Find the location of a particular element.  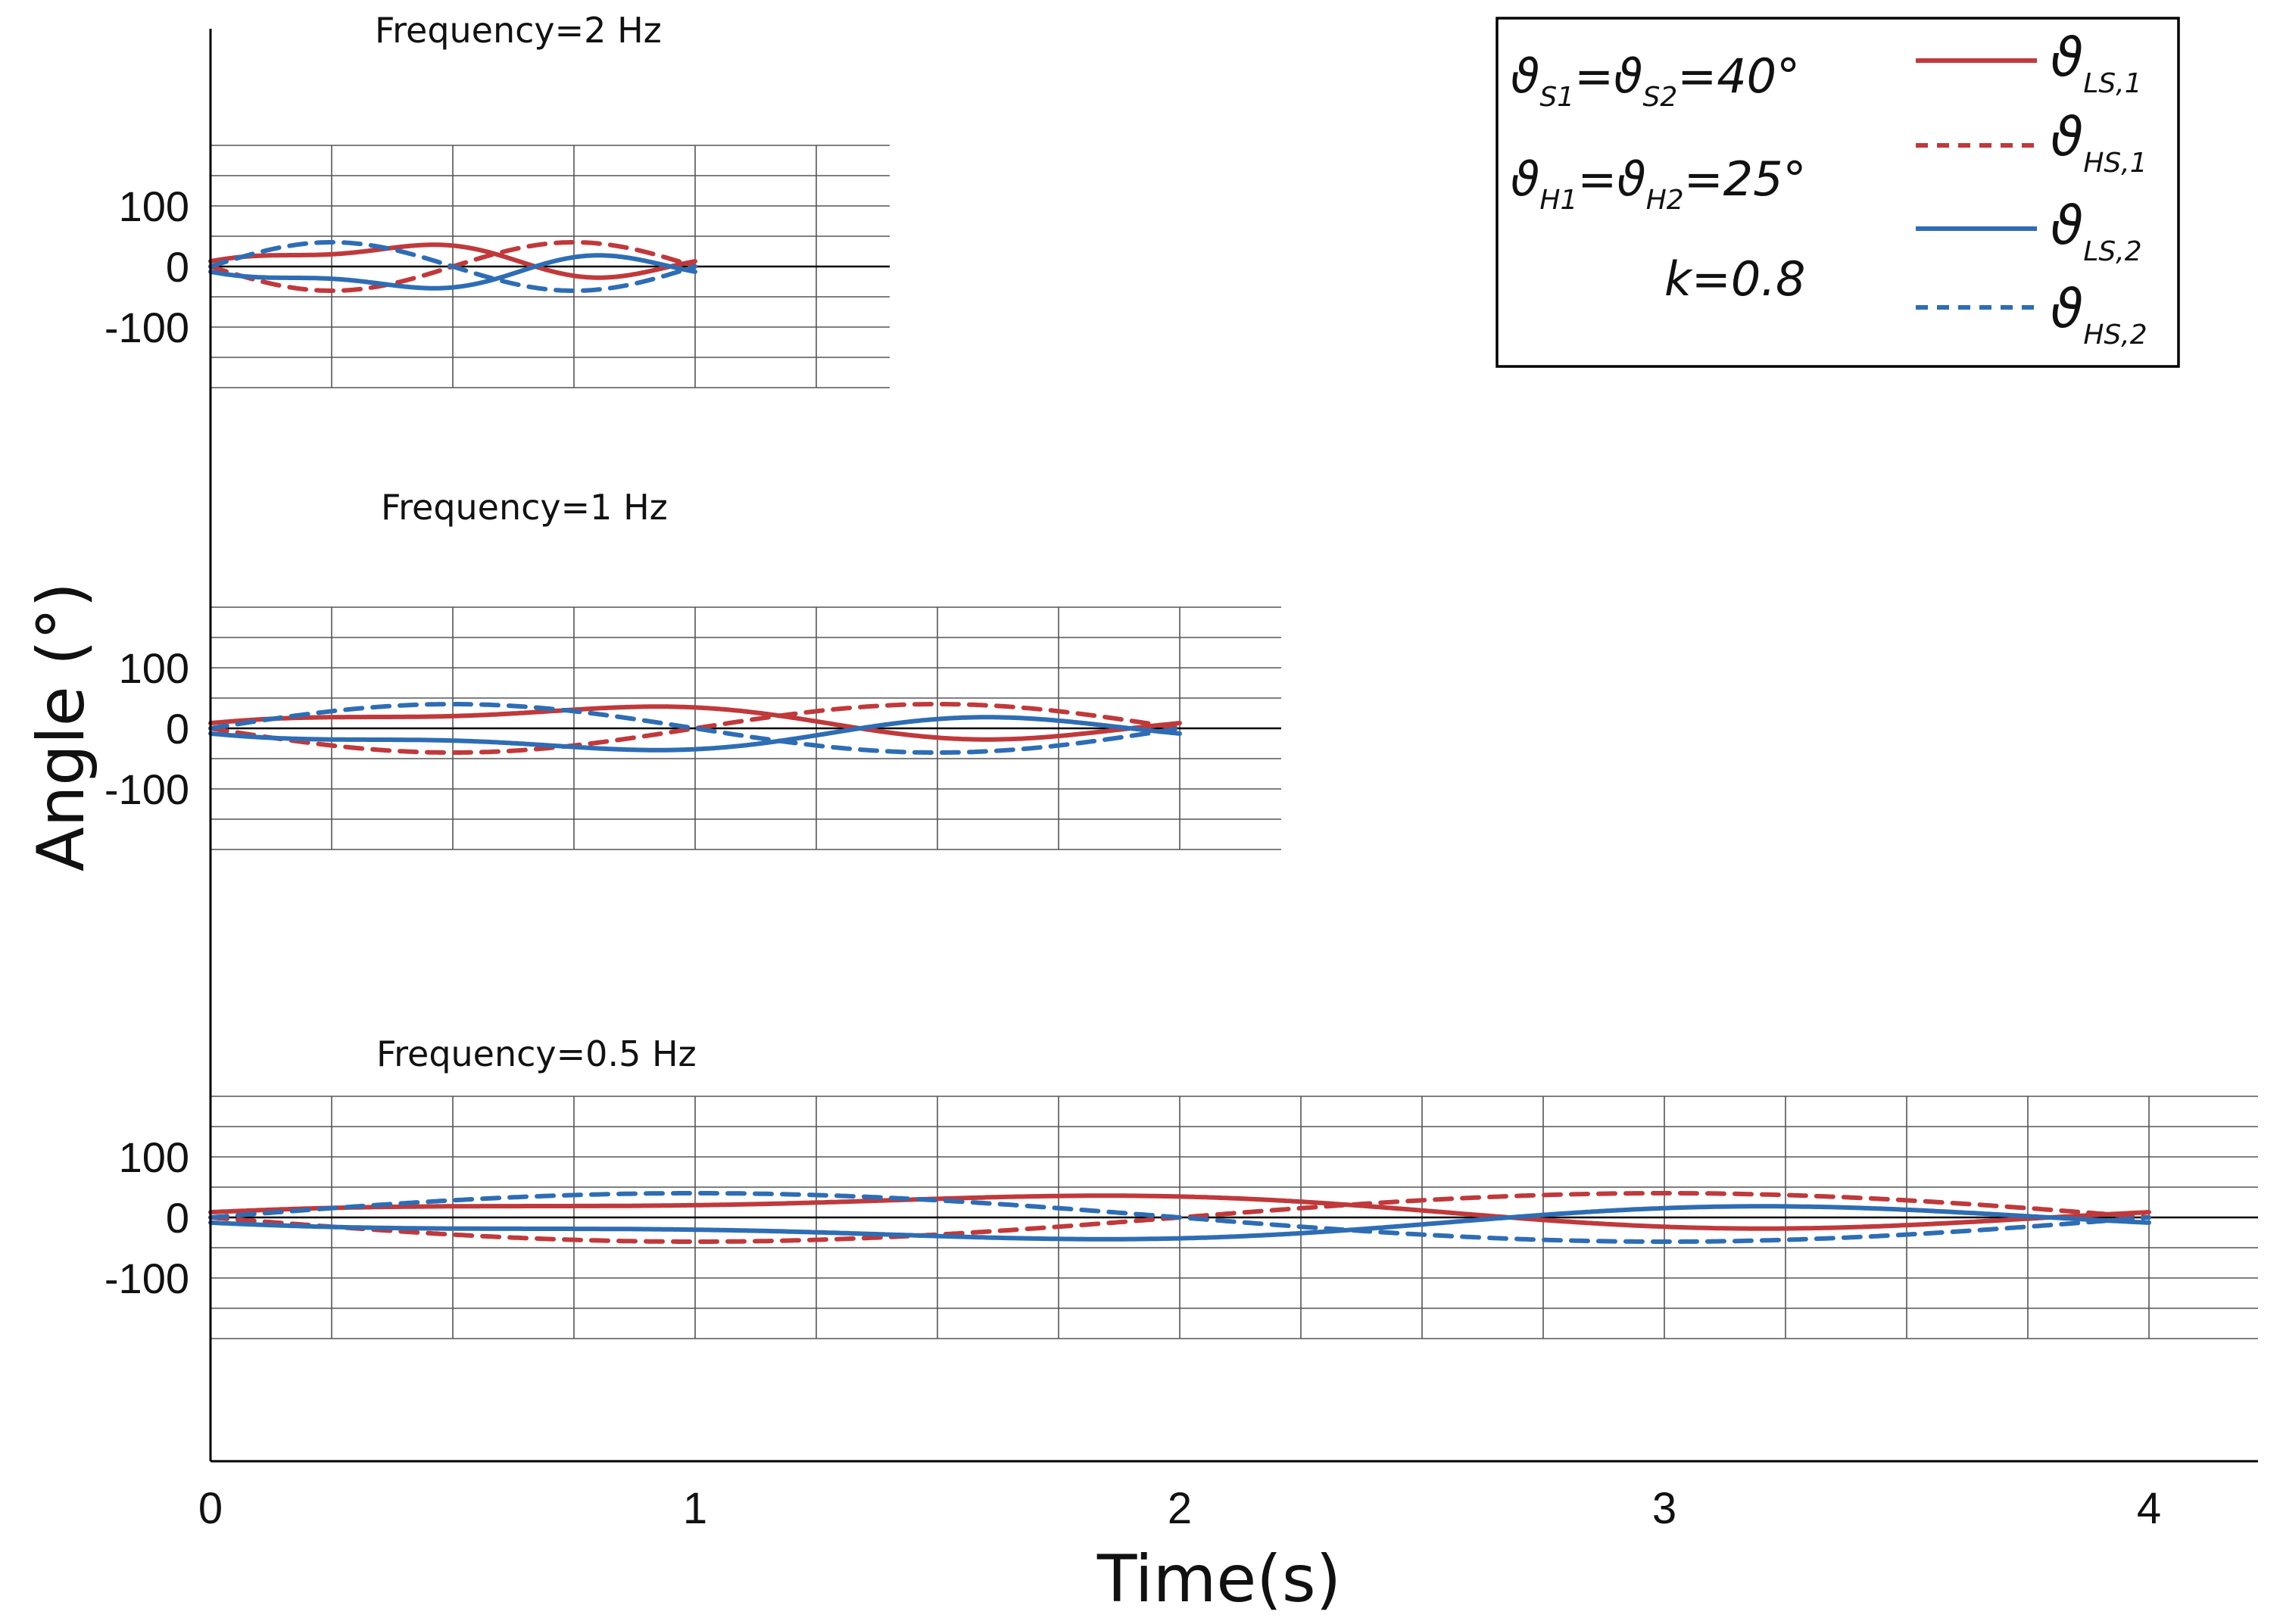

x-tick-label: 1 is located at coordinates (695, 1508).